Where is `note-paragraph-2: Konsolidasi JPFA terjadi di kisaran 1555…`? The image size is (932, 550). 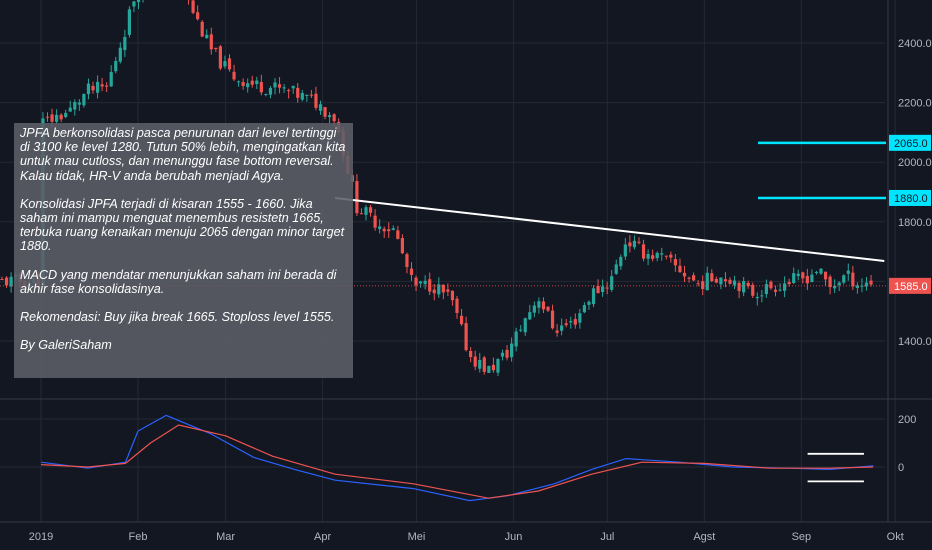 note-paragraph-2: Konsolidasi JPFA terjadi di kisaran 1555… is located at coordinates (182, 225).